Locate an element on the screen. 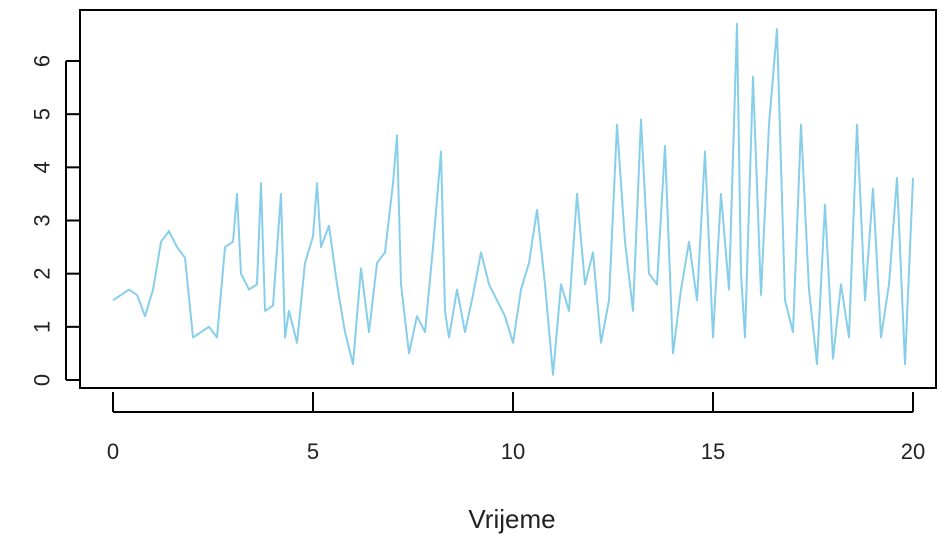 The width and height of the screenshot is (938, 540). y-tick-label: 5 is located at coordinates (42, 114).